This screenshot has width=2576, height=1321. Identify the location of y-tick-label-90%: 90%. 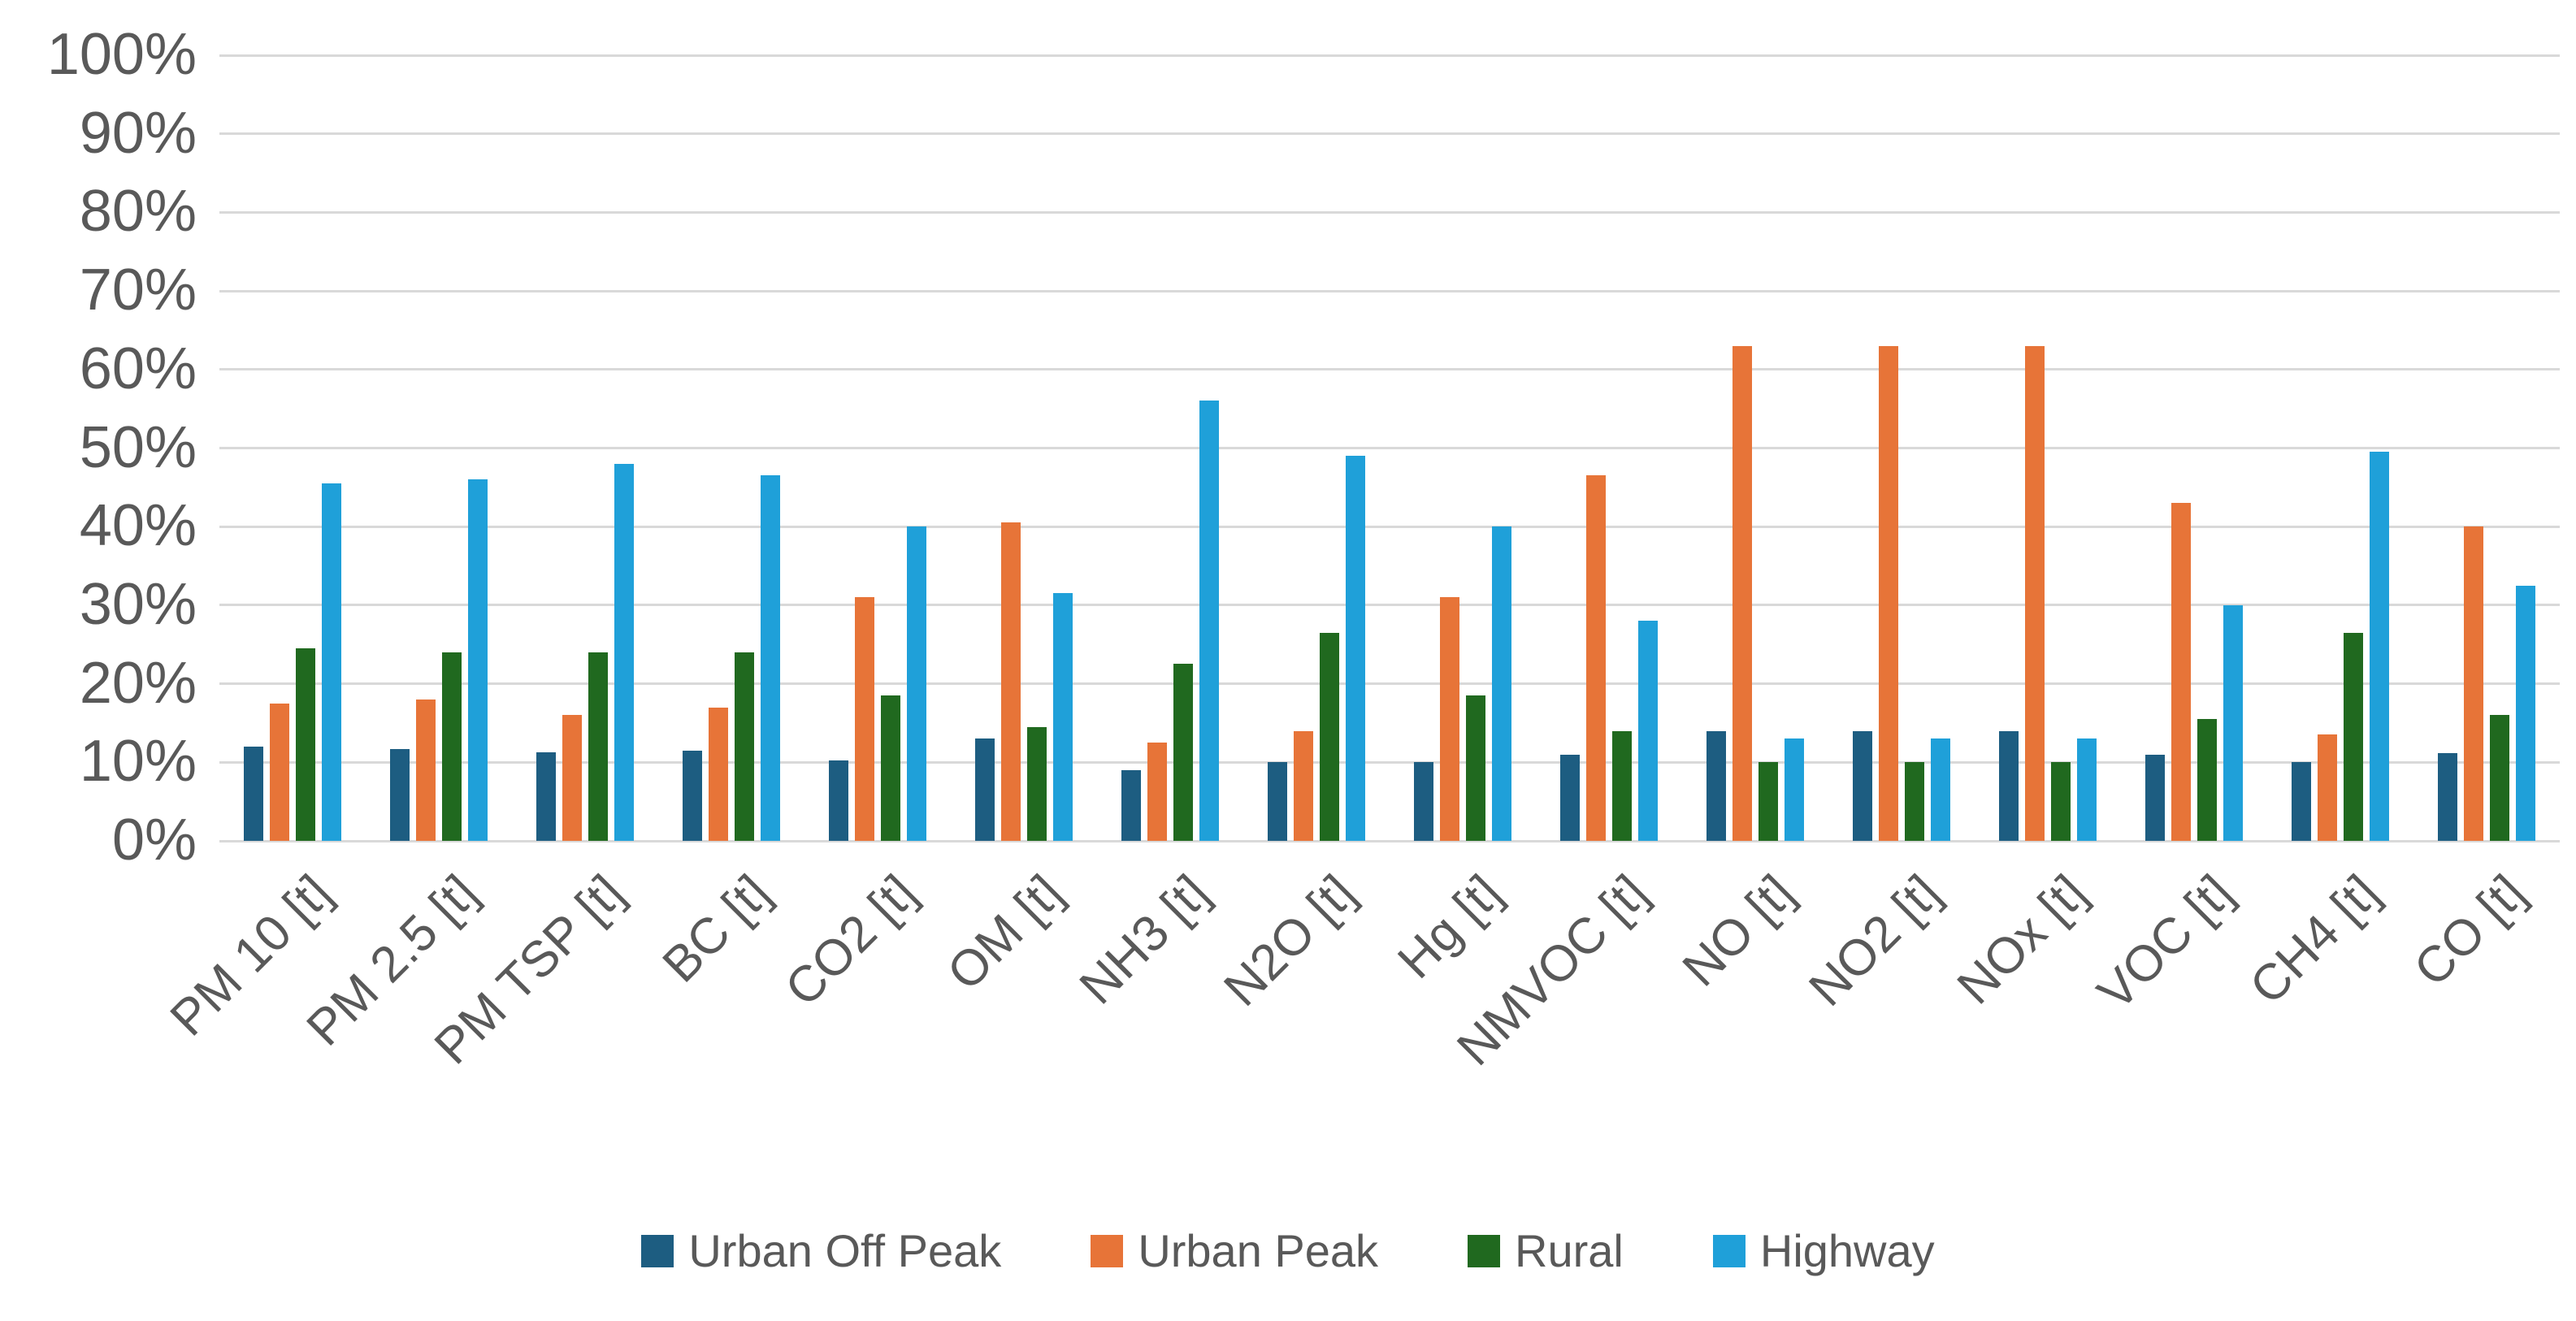
(138, 133).